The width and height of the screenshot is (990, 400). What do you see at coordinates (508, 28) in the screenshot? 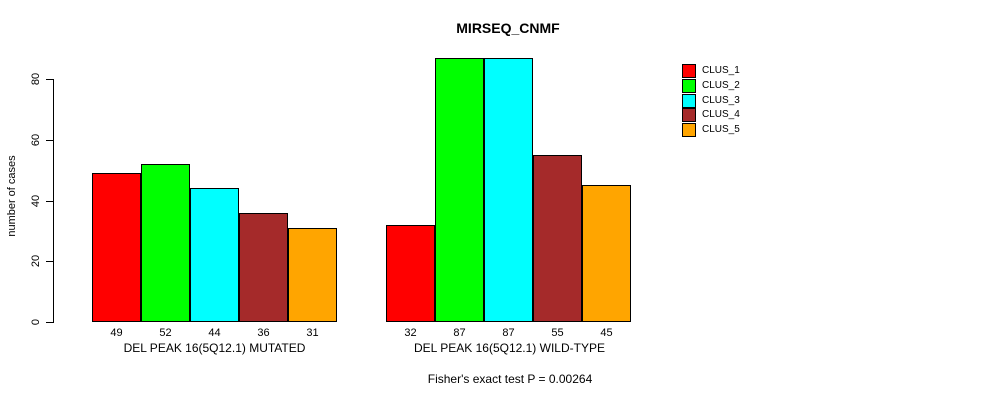
I see `chart-title: MIRSEQ_CNMF` at bounding box center [508, 28].